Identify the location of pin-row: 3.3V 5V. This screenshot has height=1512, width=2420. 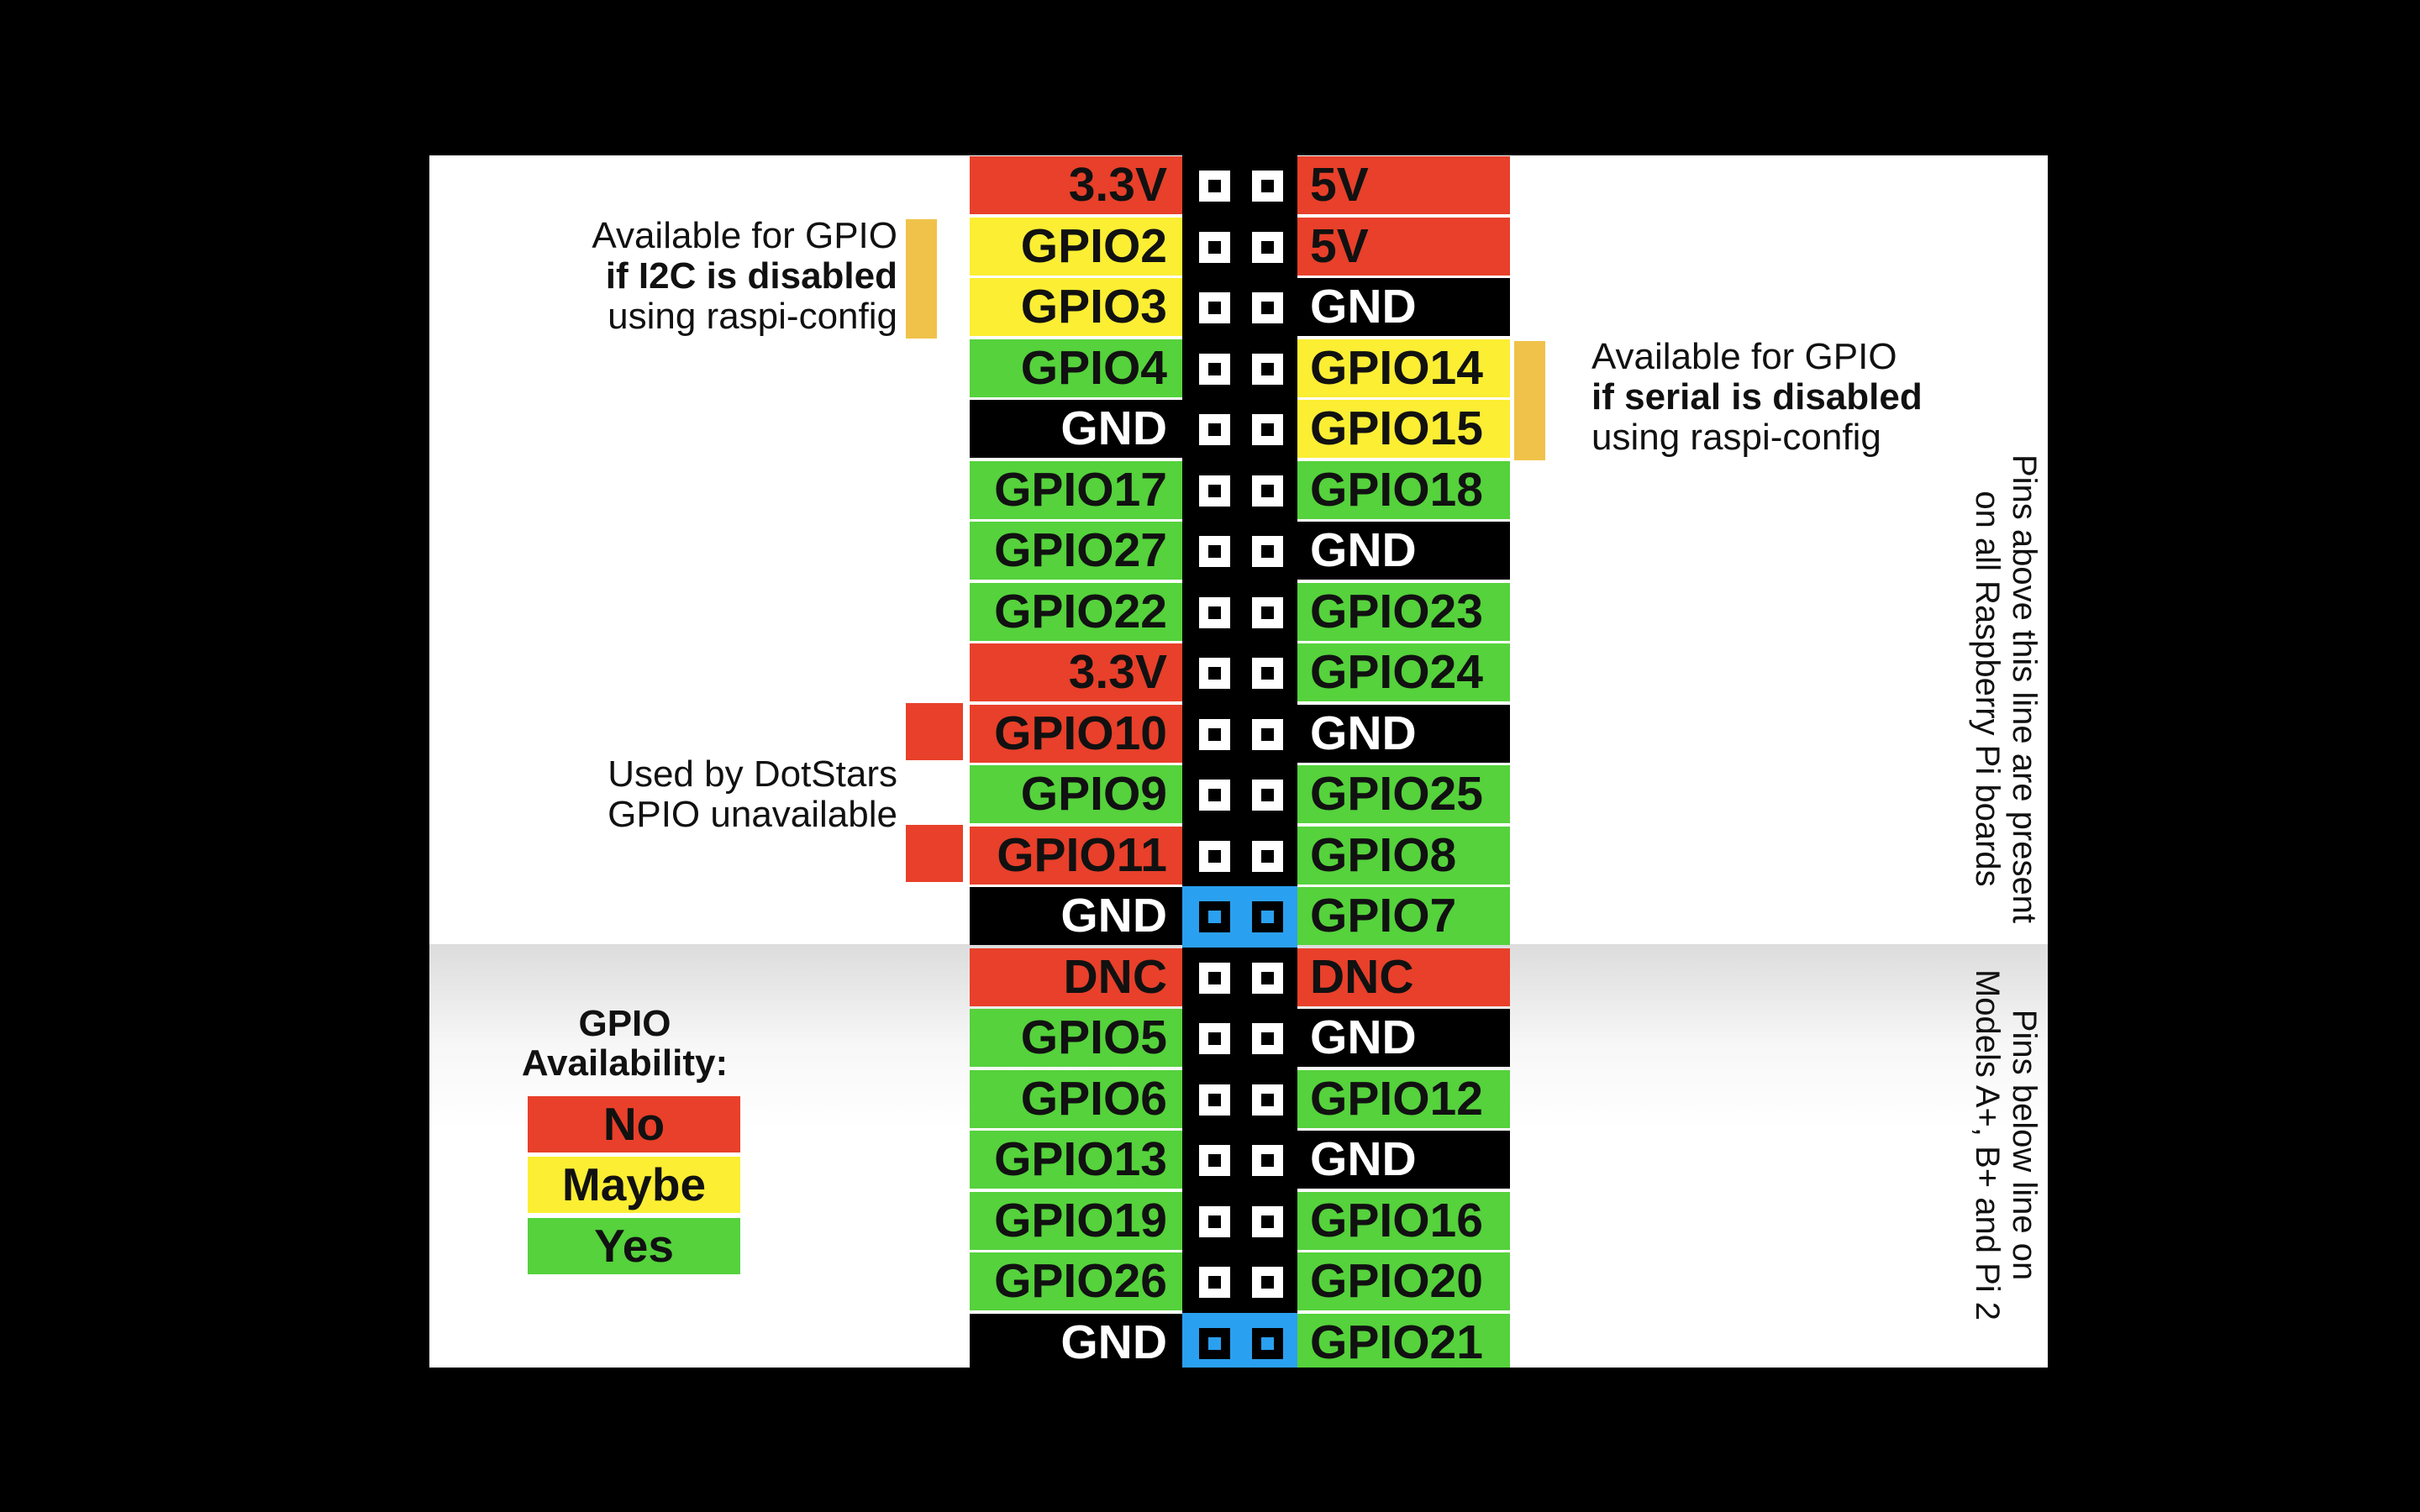
(1238, 186).